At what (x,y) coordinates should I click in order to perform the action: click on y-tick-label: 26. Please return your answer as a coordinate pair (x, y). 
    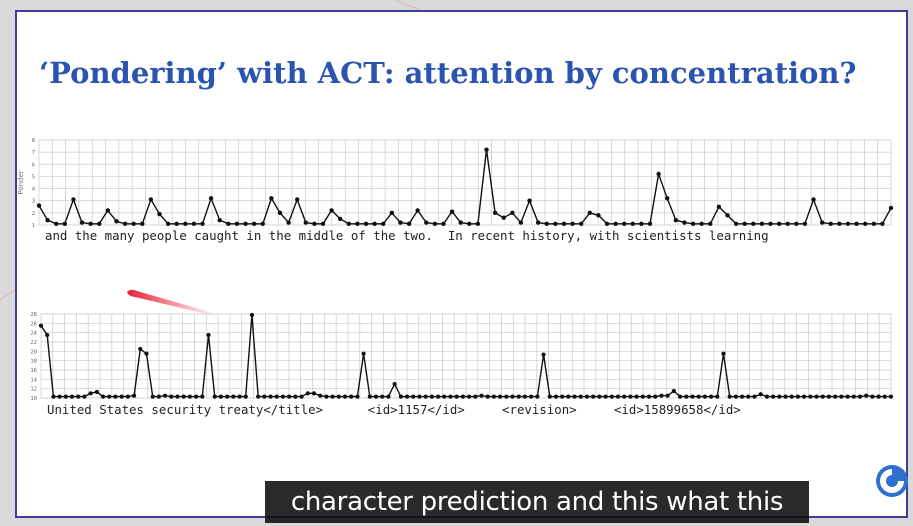
    Looking at the image, I should click on (33, 324).